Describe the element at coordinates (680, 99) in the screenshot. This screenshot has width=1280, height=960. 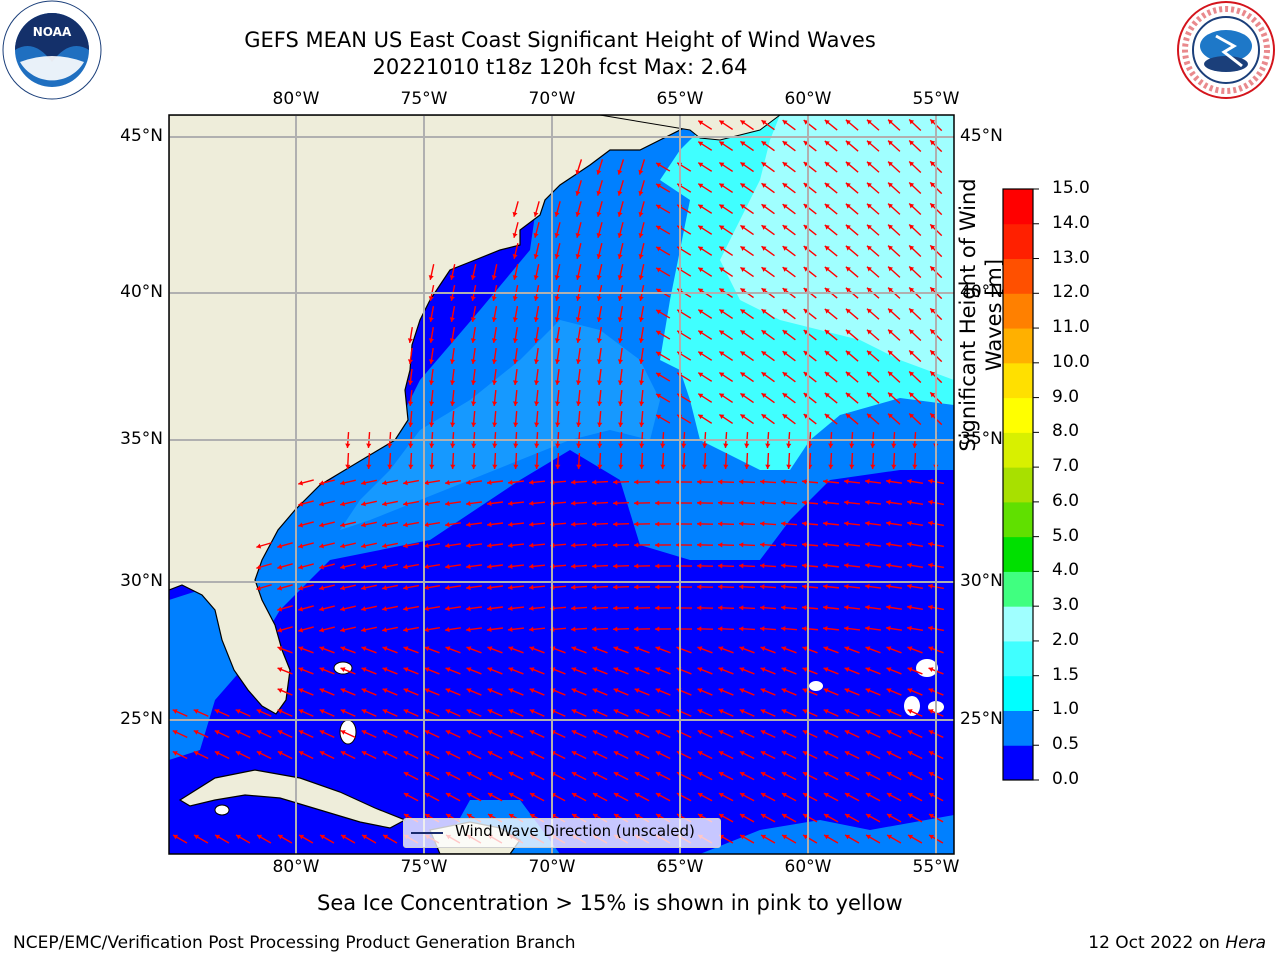
I see `lon-tick-top: 65°W` at that location.